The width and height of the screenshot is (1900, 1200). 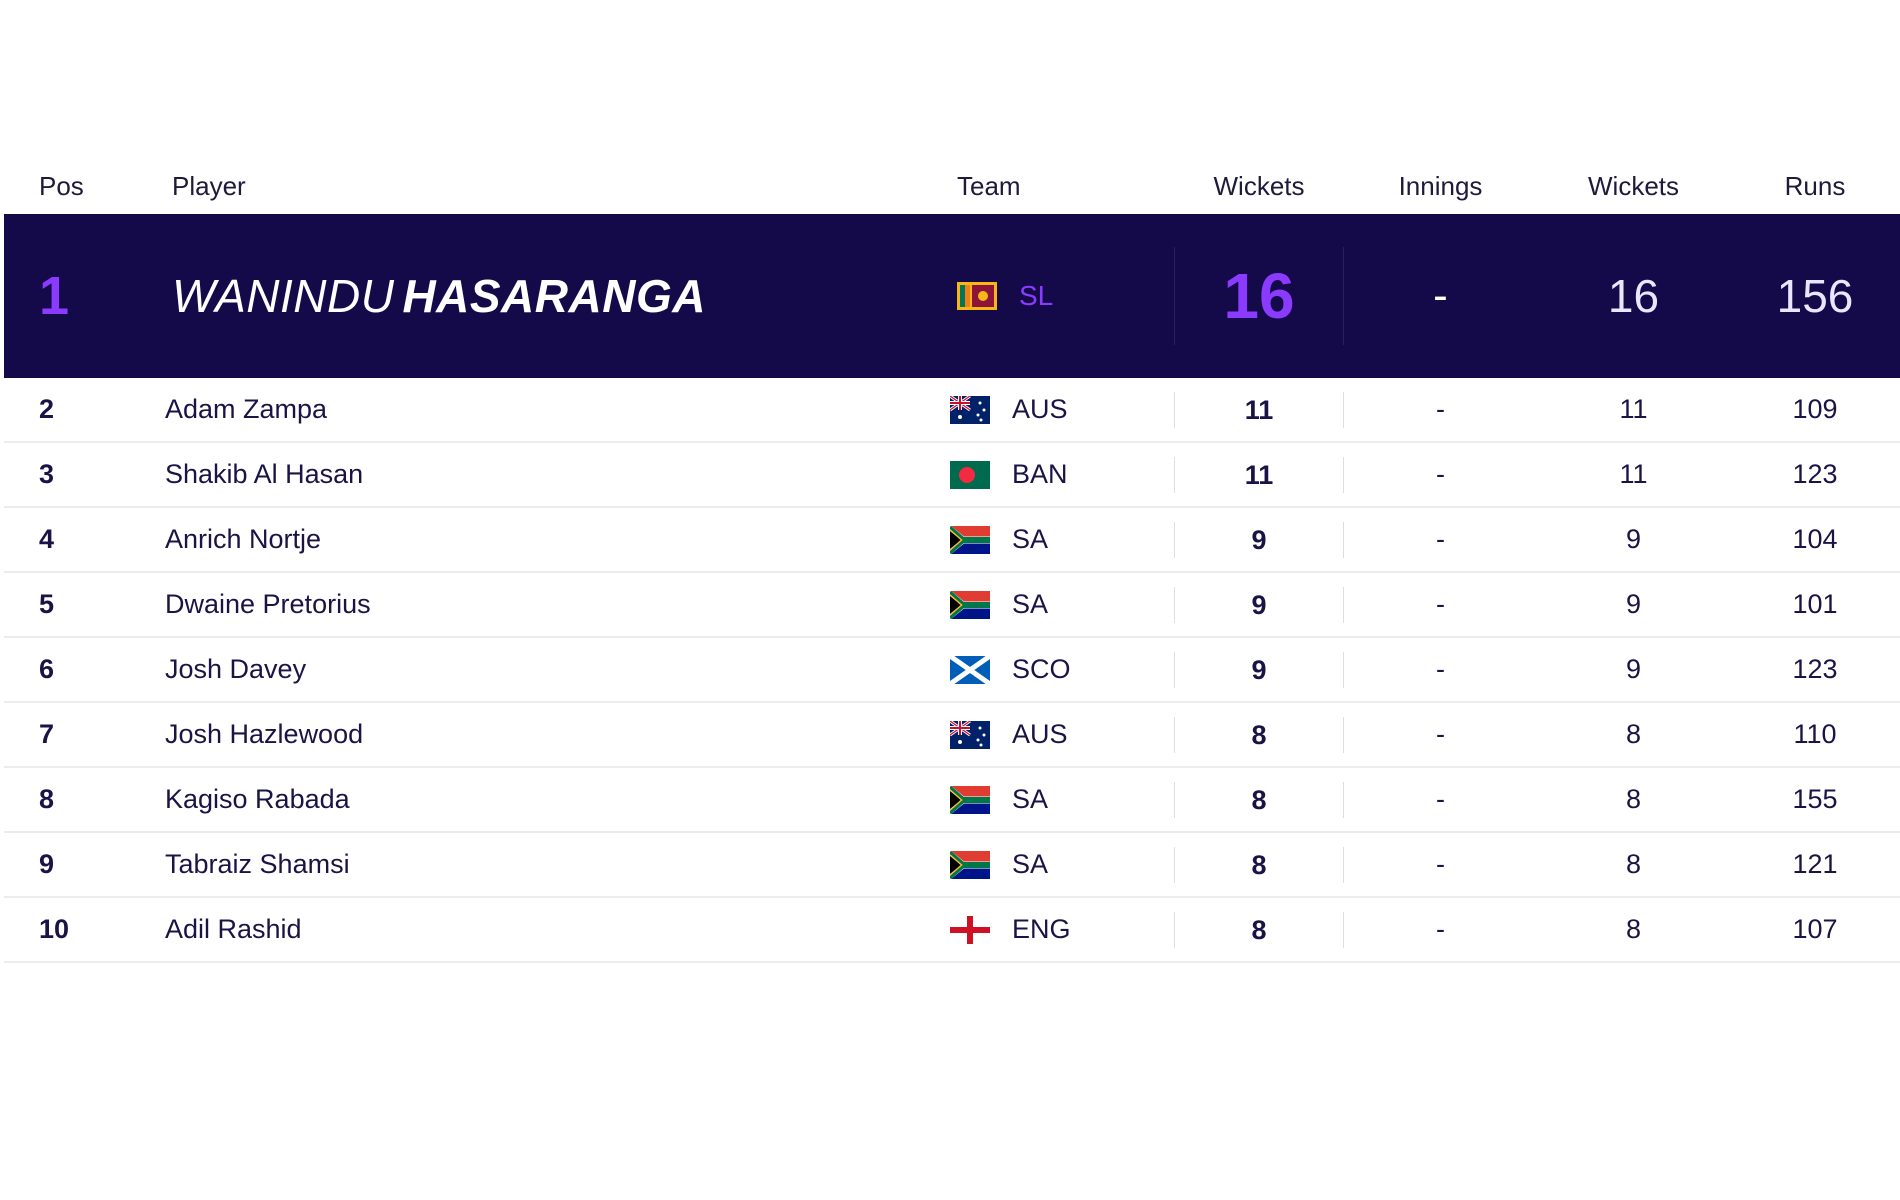 I want to click on row-pos: 6, so click(x=47, y=669).